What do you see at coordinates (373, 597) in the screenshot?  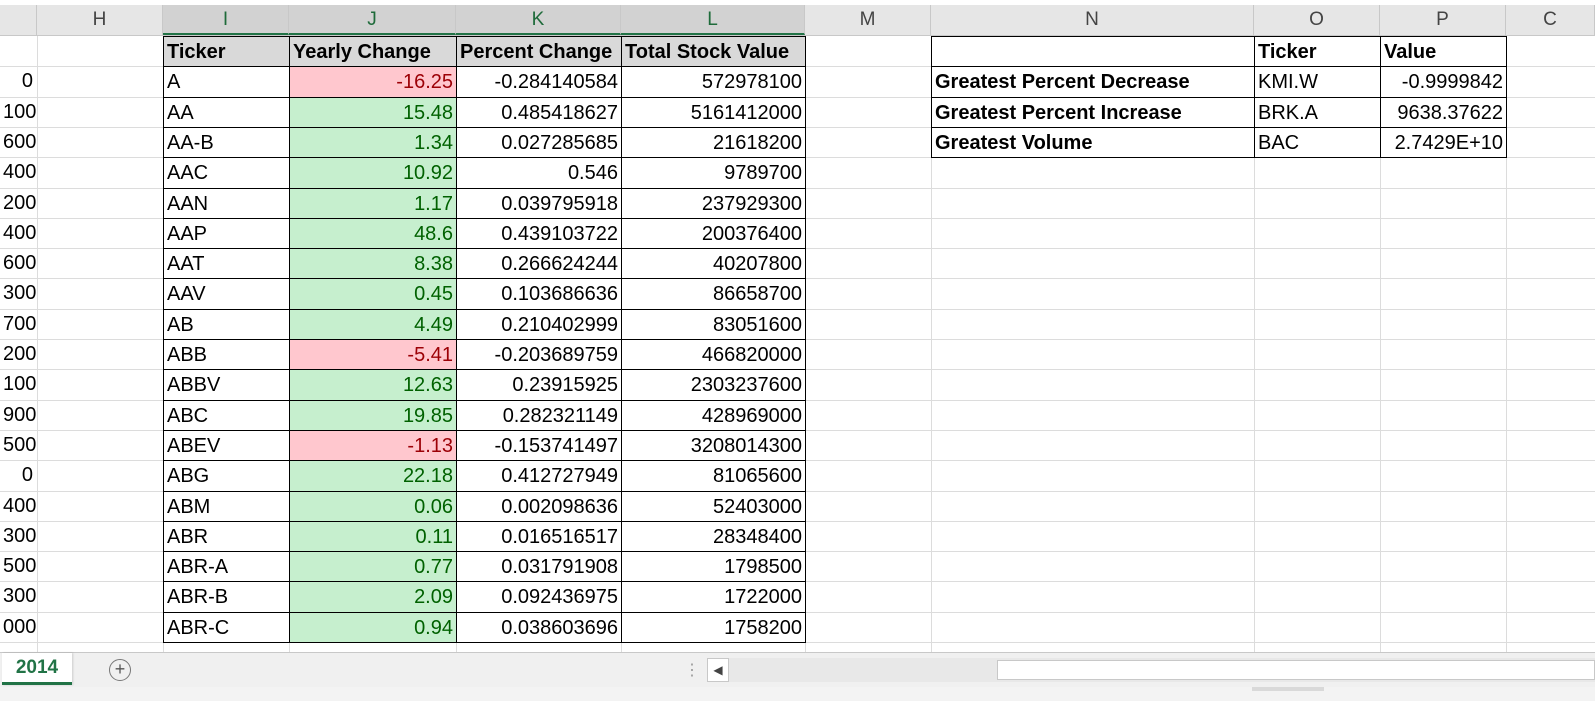 I see `yearly-change-cell: 2.09` at bounding box center [373, 597].